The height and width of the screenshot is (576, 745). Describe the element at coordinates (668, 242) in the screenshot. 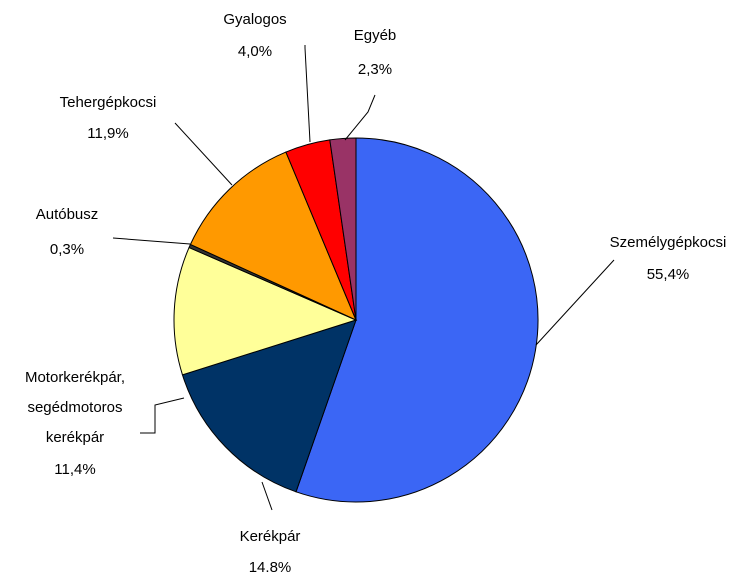

I see `slice-label: Személygépkocsi` at that location.